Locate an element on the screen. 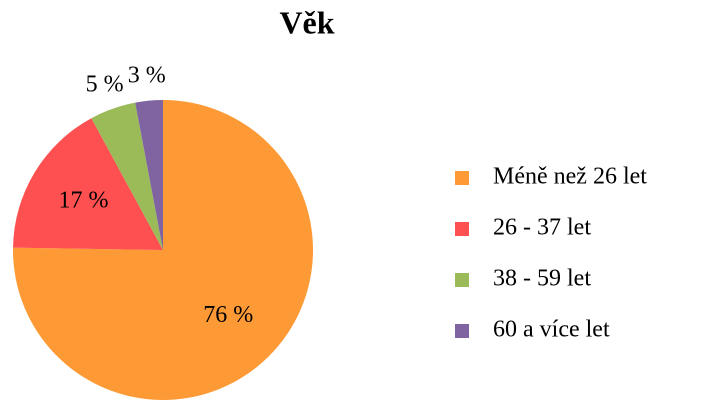 The width and height of the screenshot is (703, 401). legend-label: 26 - 37 let is located at coordinates (542, 228).